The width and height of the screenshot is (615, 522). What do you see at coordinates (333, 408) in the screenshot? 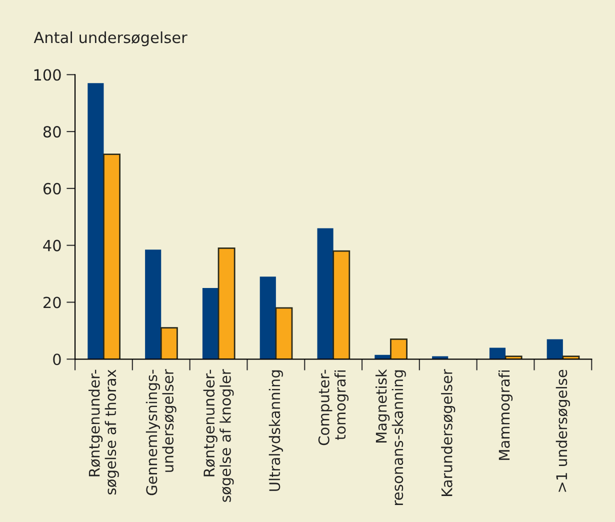
I see `x-tick-label: Computer- tomografi` at bounding box center [333, 408].